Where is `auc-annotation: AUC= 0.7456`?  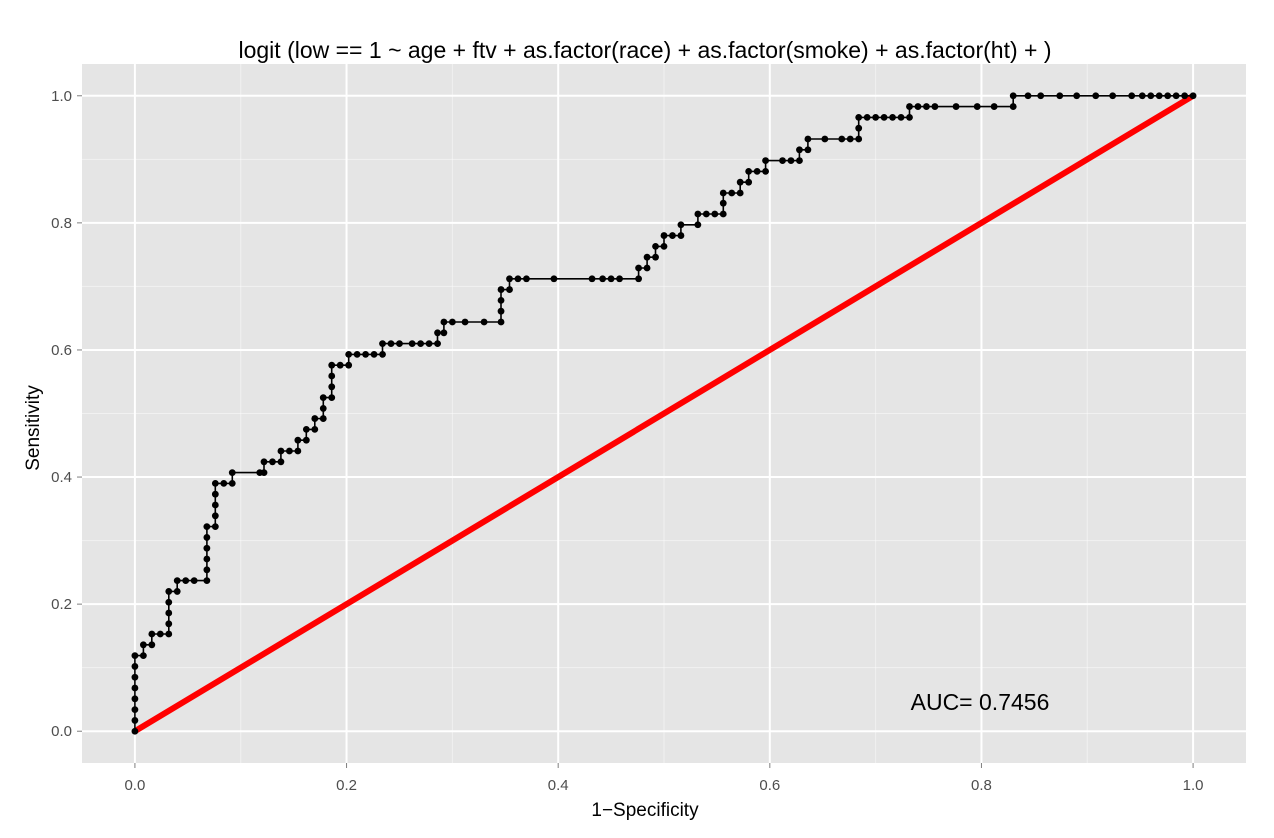 auc-annotation: AUC= 0.7456 is located at coordinates (980, 702).